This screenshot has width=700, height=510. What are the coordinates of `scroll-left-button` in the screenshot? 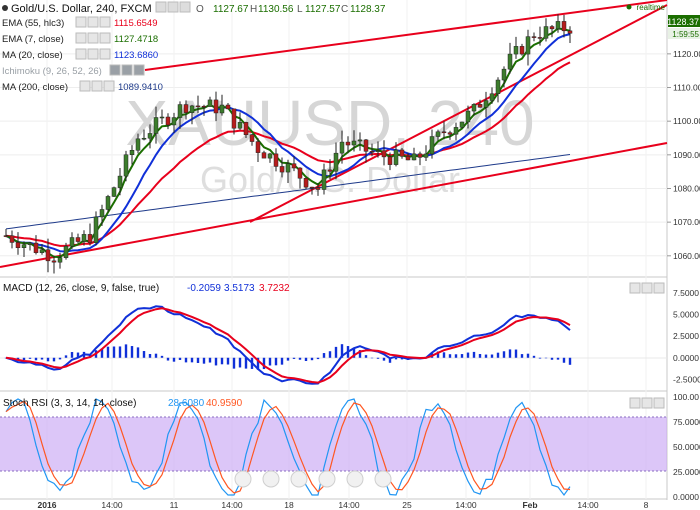 It's located at (243, 479).